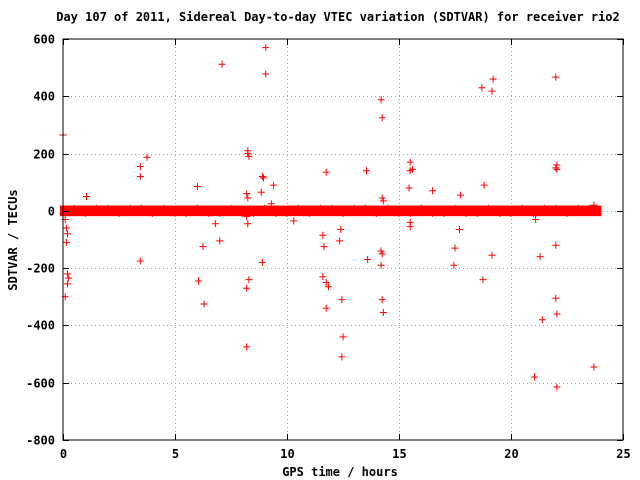 The width and height of the screenshot is (640, 480). I want to click on x-tick-label: 15, so click(399, 454).